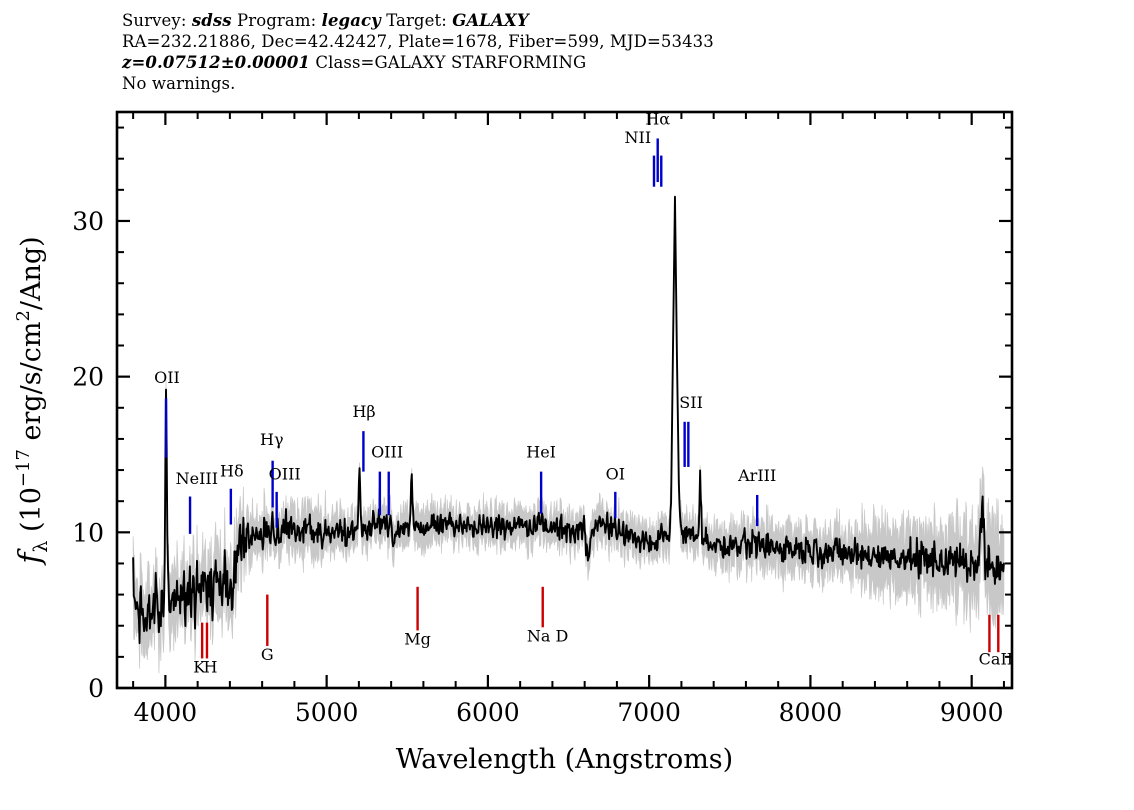  Describe the element at coordinates (756, 496) in the screenshot. I see `emission-line-ariii: ArIII` at that location.